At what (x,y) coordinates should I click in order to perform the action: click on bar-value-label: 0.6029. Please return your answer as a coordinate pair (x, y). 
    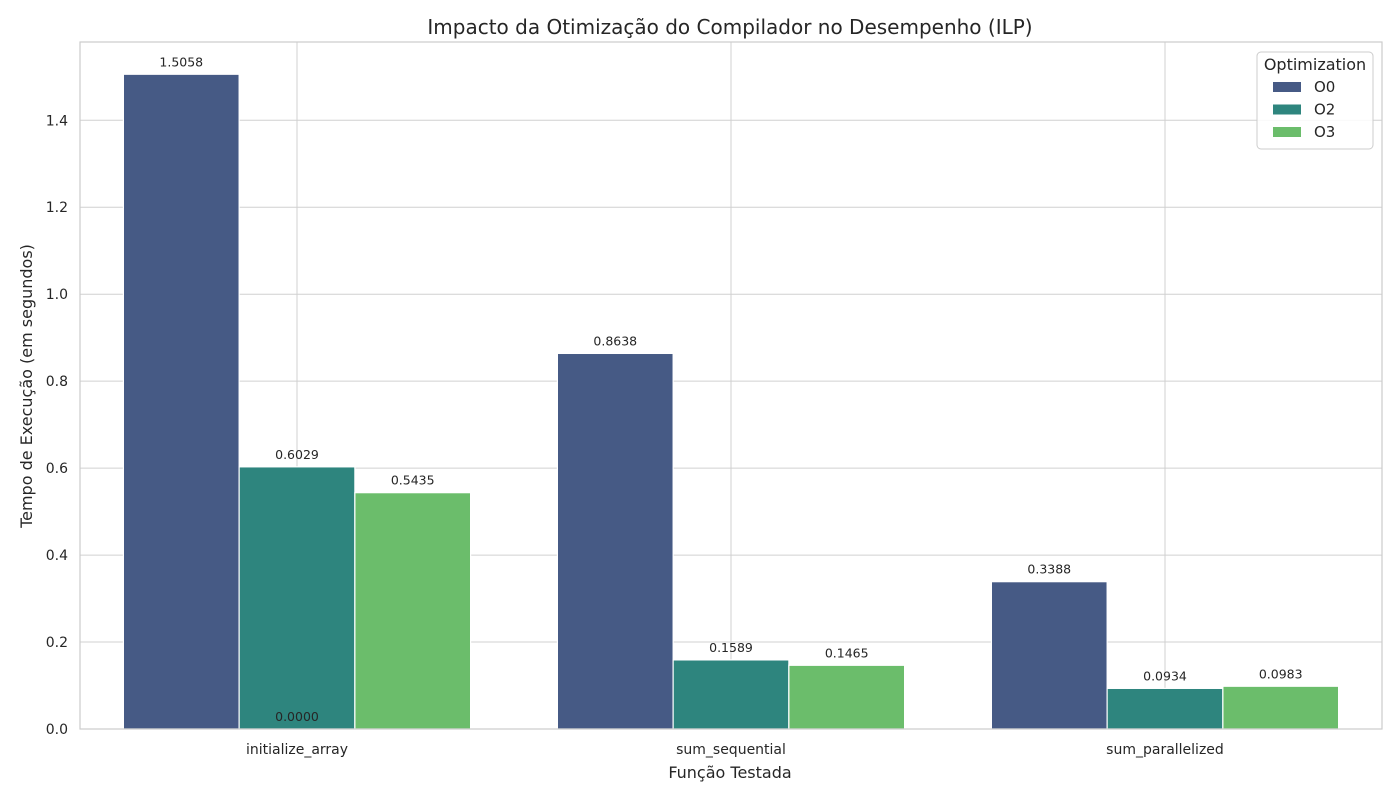
    Looking at the image, I should click on (297, 454).